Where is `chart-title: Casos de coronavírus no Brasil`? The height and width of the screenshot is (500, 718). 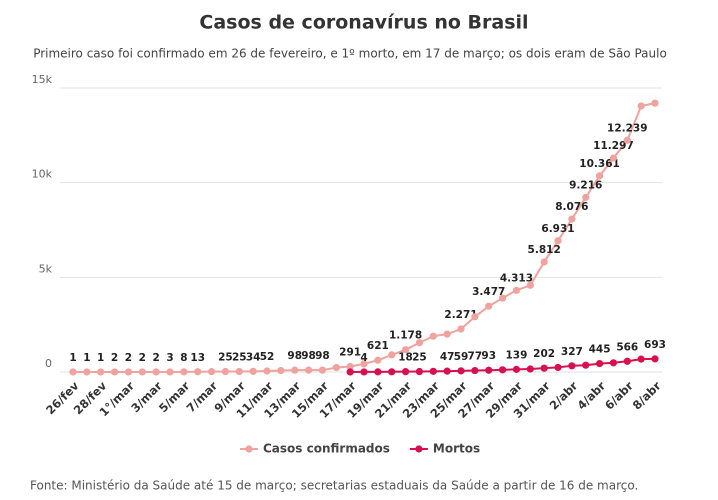
chart-title: Casos de coronavírus no Brasil is located at coordinates (363, 23).